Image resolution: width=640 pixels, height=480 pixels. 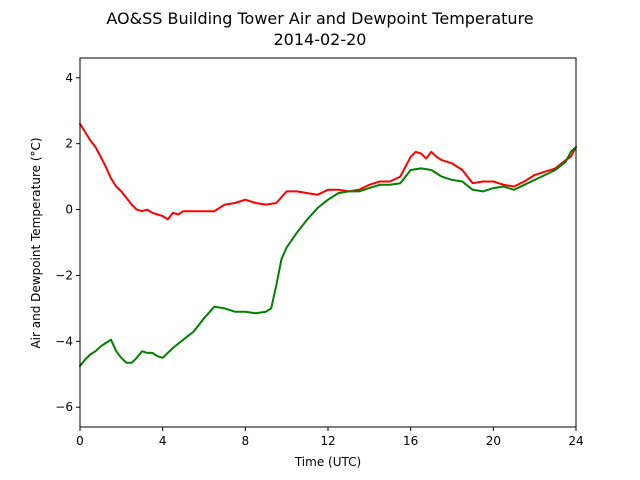 What do you see at coordinates (36, 242) in the screenshot?
I see `y-axis-label: Air and Dewpoint Temperature (°C)` at bounding box center [36, 242].